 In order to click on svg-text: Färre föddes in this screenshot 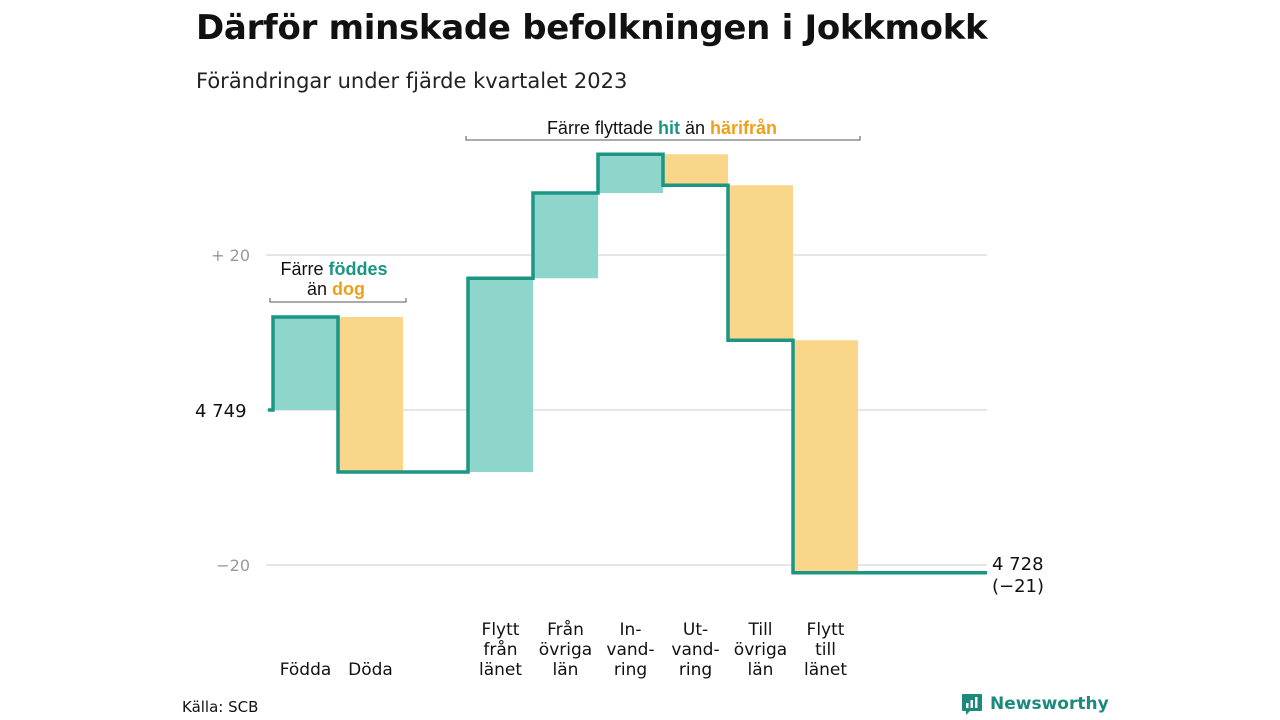, I will do `click(333, 269)`.